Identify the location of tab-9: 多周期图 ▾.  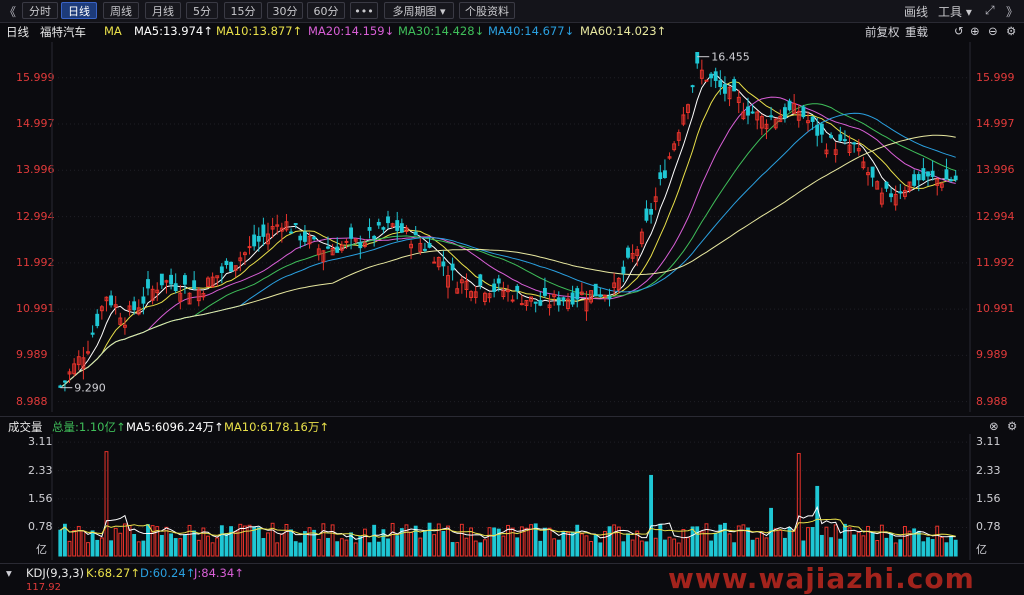
(419, 10).